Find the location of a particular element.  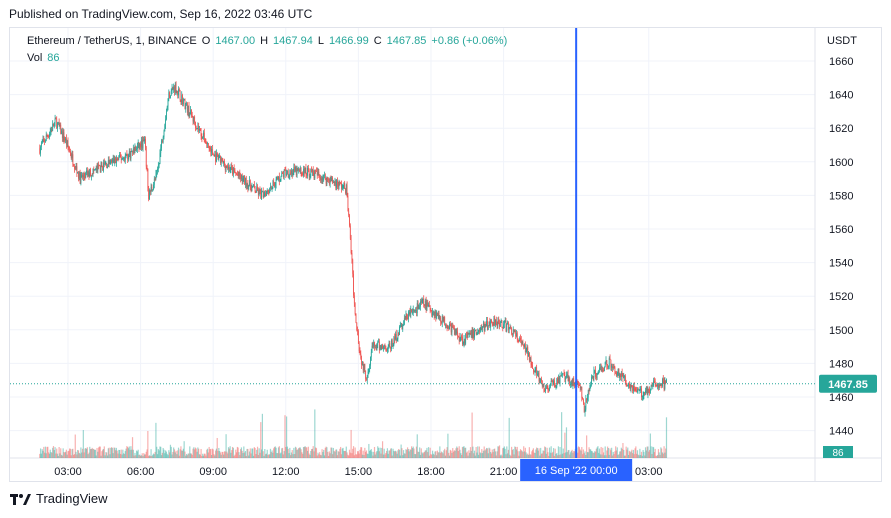

x-tick-label: 03:00 is located at coordinates (68, 472).